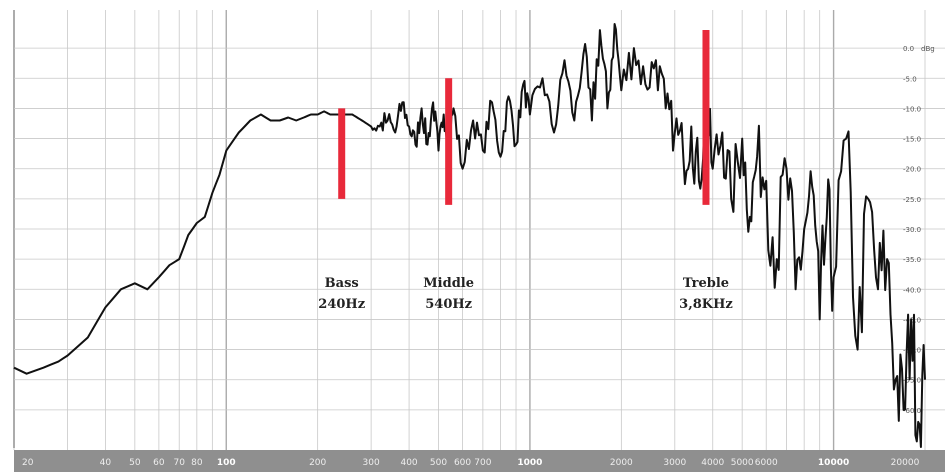 This screenshot has width=945, height=472. I want to click on y-tick-label: -35.0, so click(912, 260).